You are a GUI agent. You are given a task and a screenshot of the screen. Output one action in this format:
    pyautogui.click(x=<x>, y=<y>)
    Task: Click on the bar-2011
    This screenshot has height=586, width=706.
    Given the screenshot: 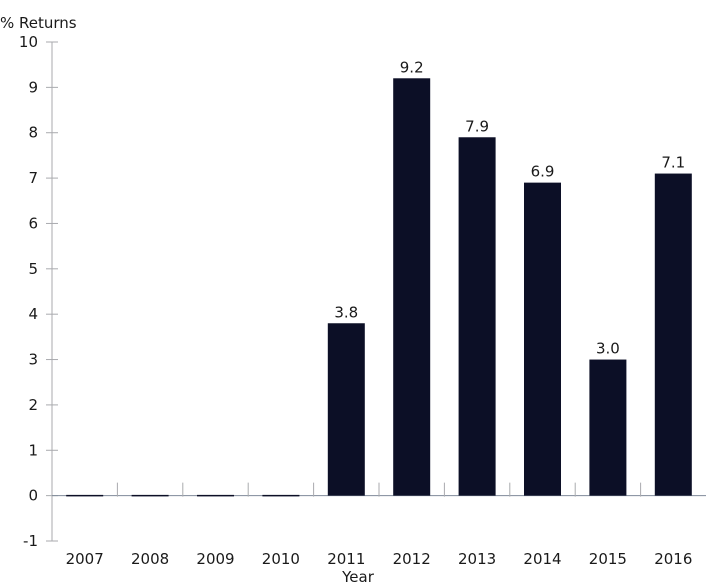 What is the action you would take?
    pyautogui.click(x=346, y=409)
    